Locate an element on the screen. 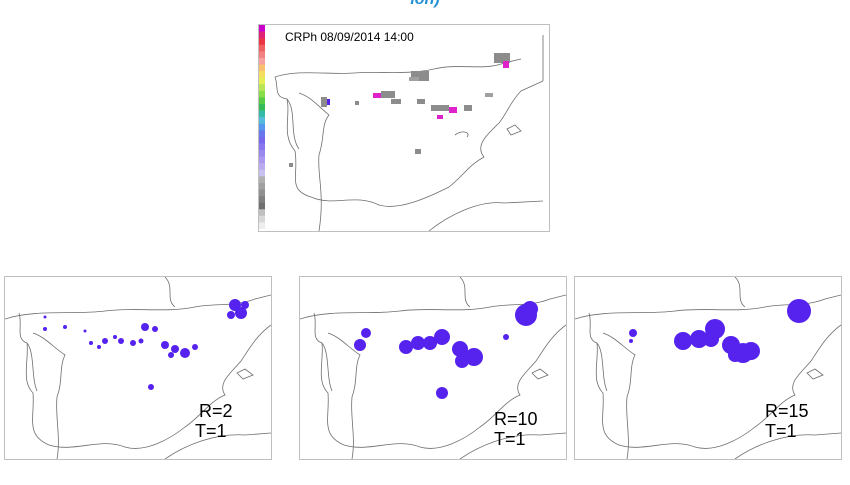 This screenshot has height=485, width=850. map-r15 is located at coordinates (708, 368).